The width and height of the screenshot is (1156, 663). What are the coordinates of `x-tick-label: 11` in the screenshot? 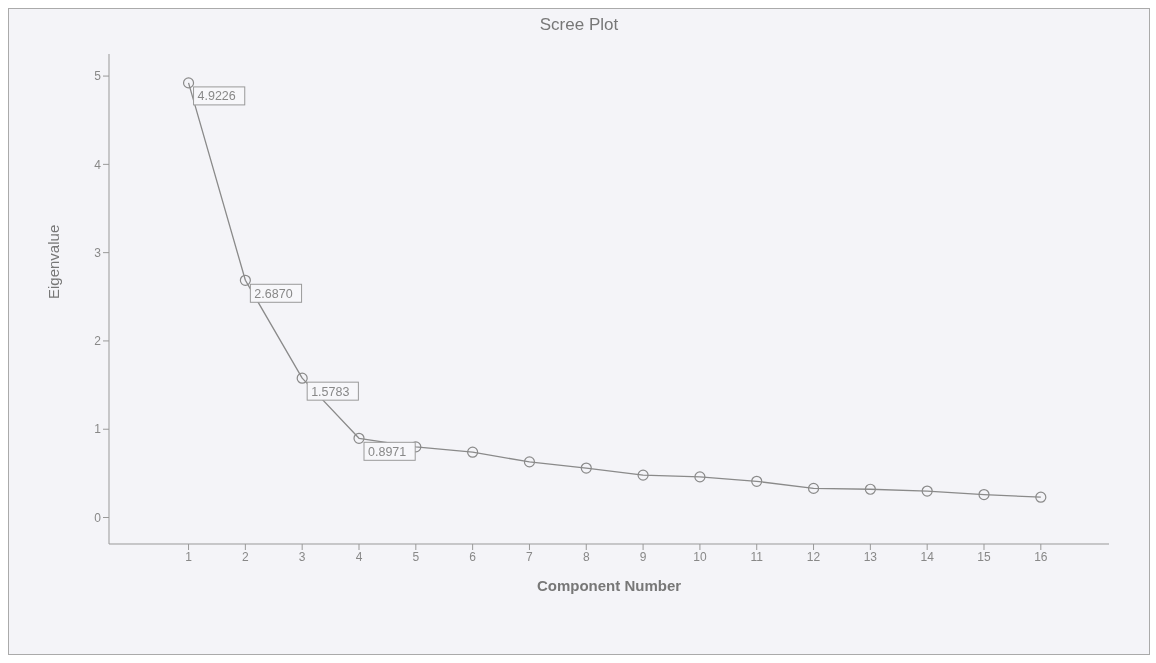 It's located at (757, 556).